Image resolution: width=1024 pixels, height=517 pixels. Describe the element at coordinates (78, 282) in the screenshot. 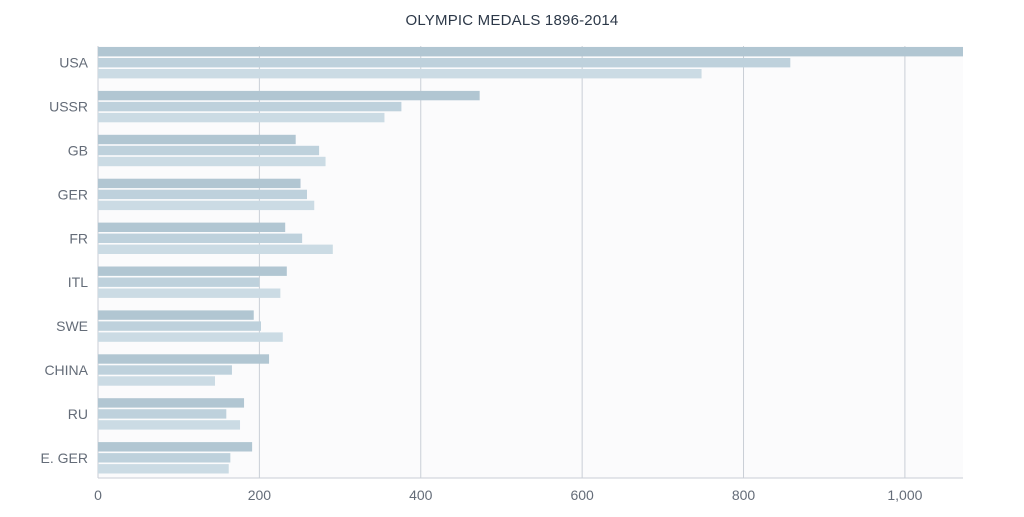

I see `category-label: ITL` at that location.